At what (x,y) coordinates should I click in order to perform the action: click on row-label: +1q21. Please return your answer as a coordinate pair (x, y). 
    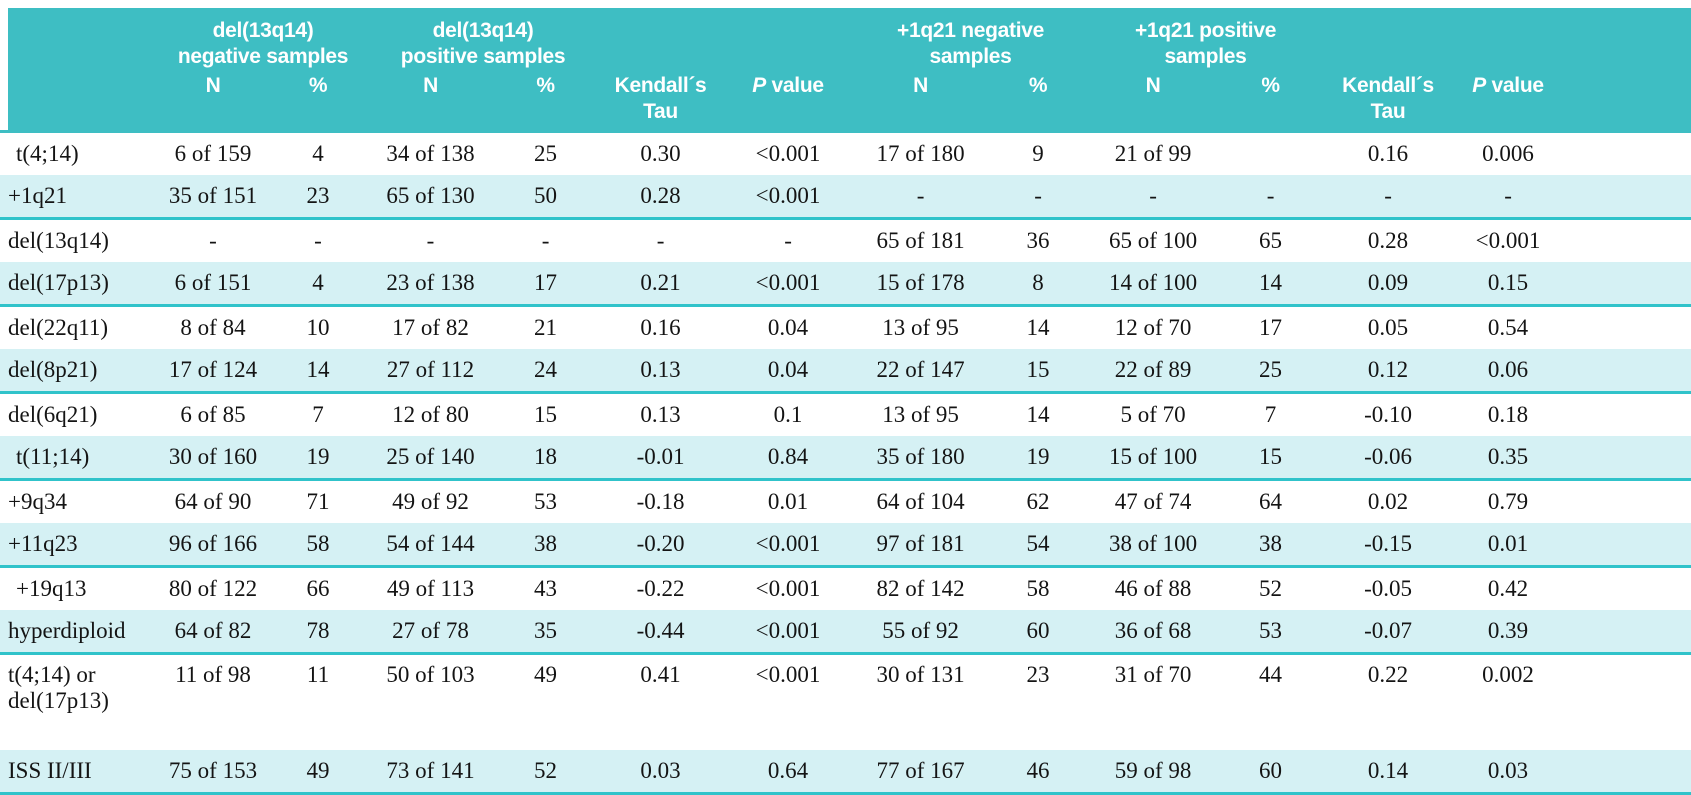
    Looking at the image, I should click on (79, 197).